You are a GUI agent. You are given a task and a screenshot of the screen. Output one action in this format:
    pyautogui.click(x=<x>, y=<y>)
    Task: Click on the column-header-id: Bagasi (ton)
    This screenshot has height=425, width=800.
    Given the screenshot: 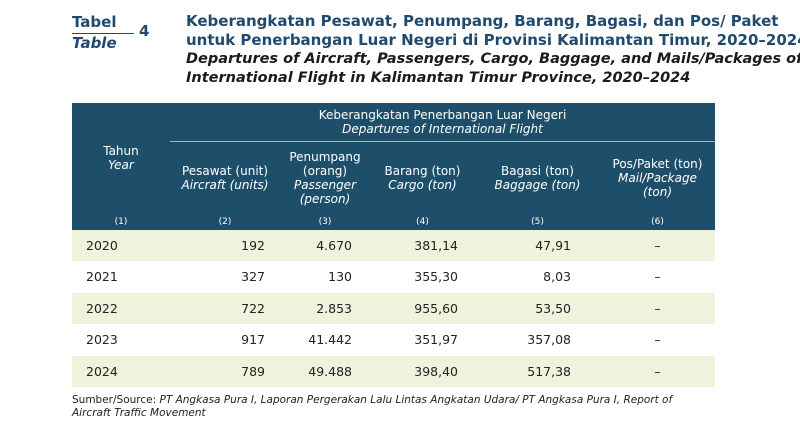 What is the action you would take?
    pyautogui.click(x=537, y=170)
    